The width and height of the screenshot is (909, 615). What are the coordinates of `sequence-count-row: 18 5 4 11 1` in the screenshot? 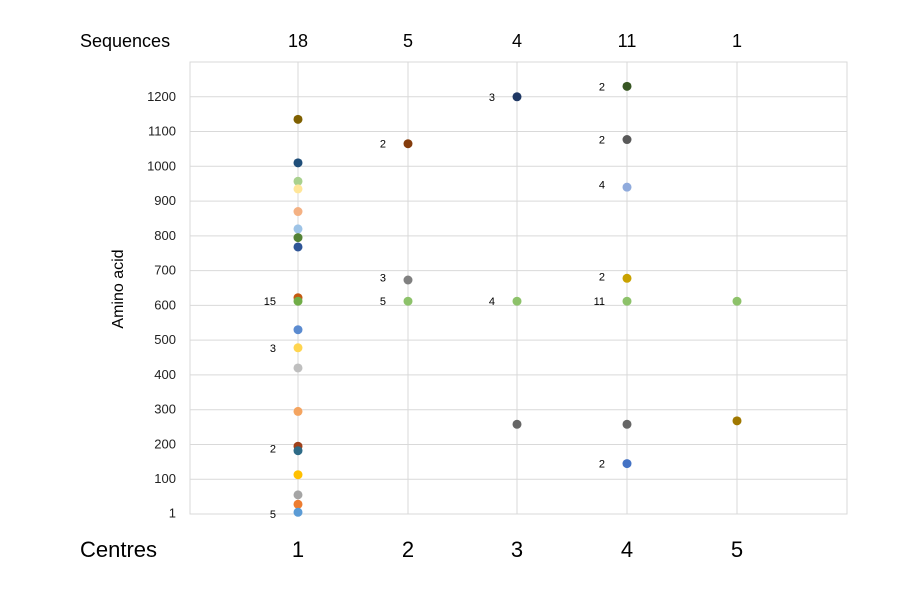 It's located at (515, 41).